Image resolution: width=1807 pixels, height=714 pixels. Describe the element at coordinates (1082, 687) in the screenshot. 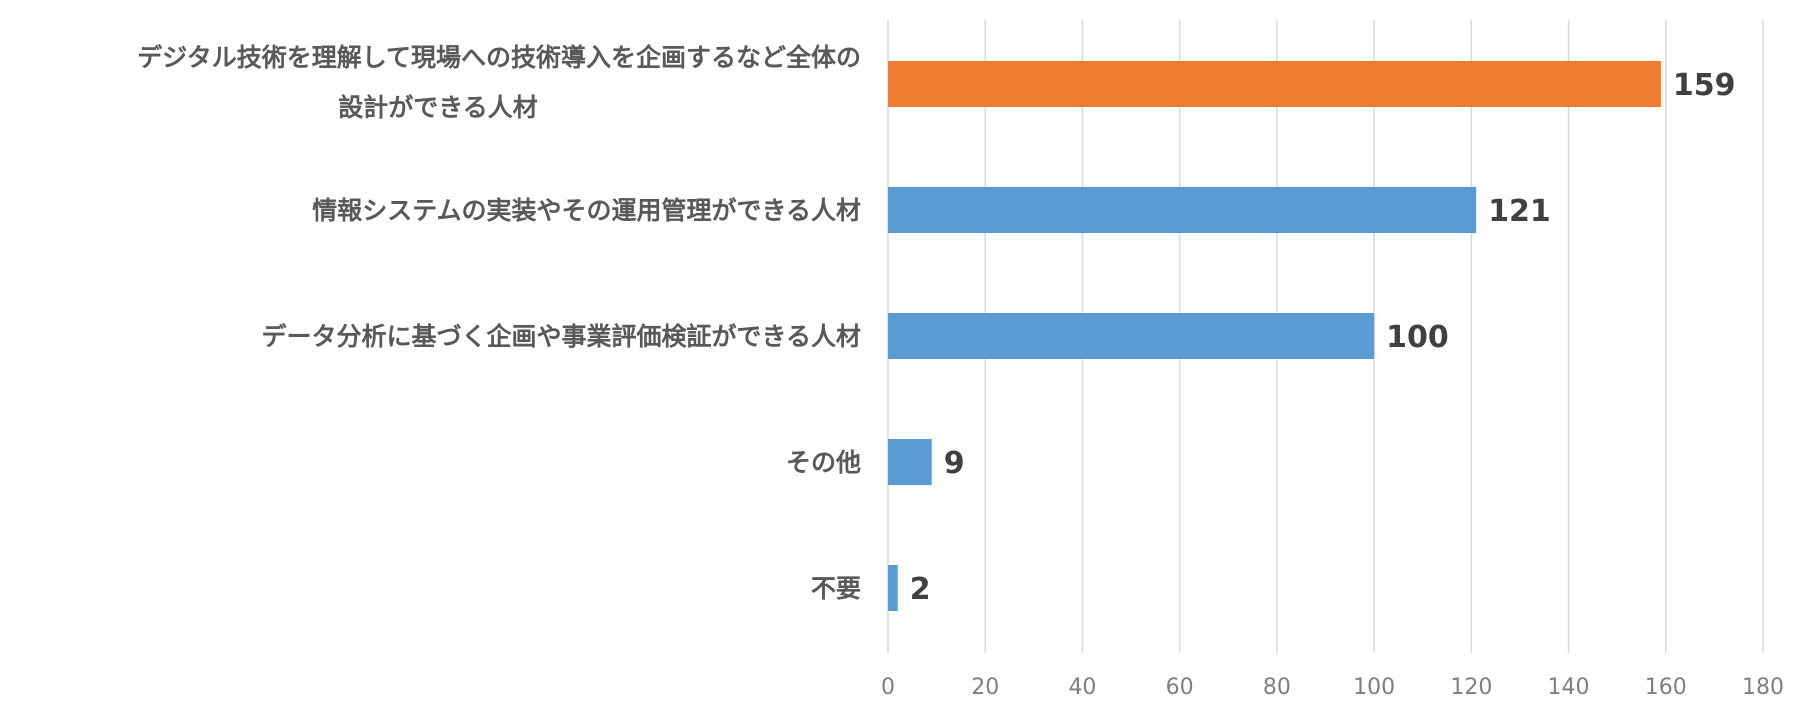

I see `tick-label-40: 40` at that location.